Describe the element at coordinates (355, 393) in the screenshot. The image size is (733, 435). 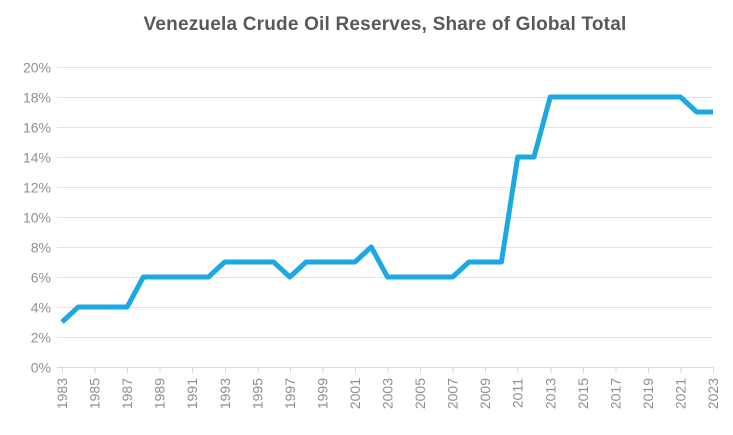
I see `x-tick-label: 2001` at that location.